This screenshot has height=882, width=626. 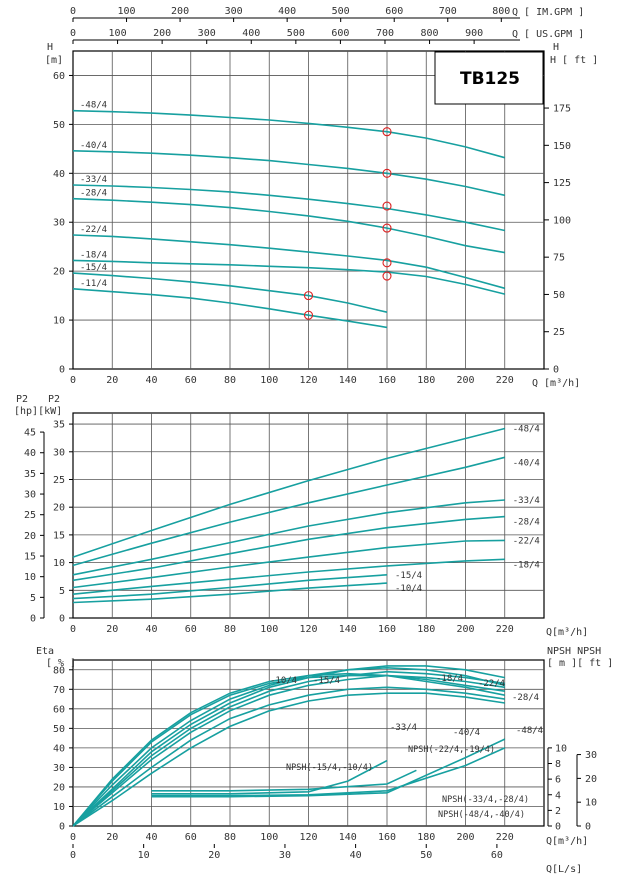 I want to click on head-series-label: -33/4, so click(x=93, y=180).